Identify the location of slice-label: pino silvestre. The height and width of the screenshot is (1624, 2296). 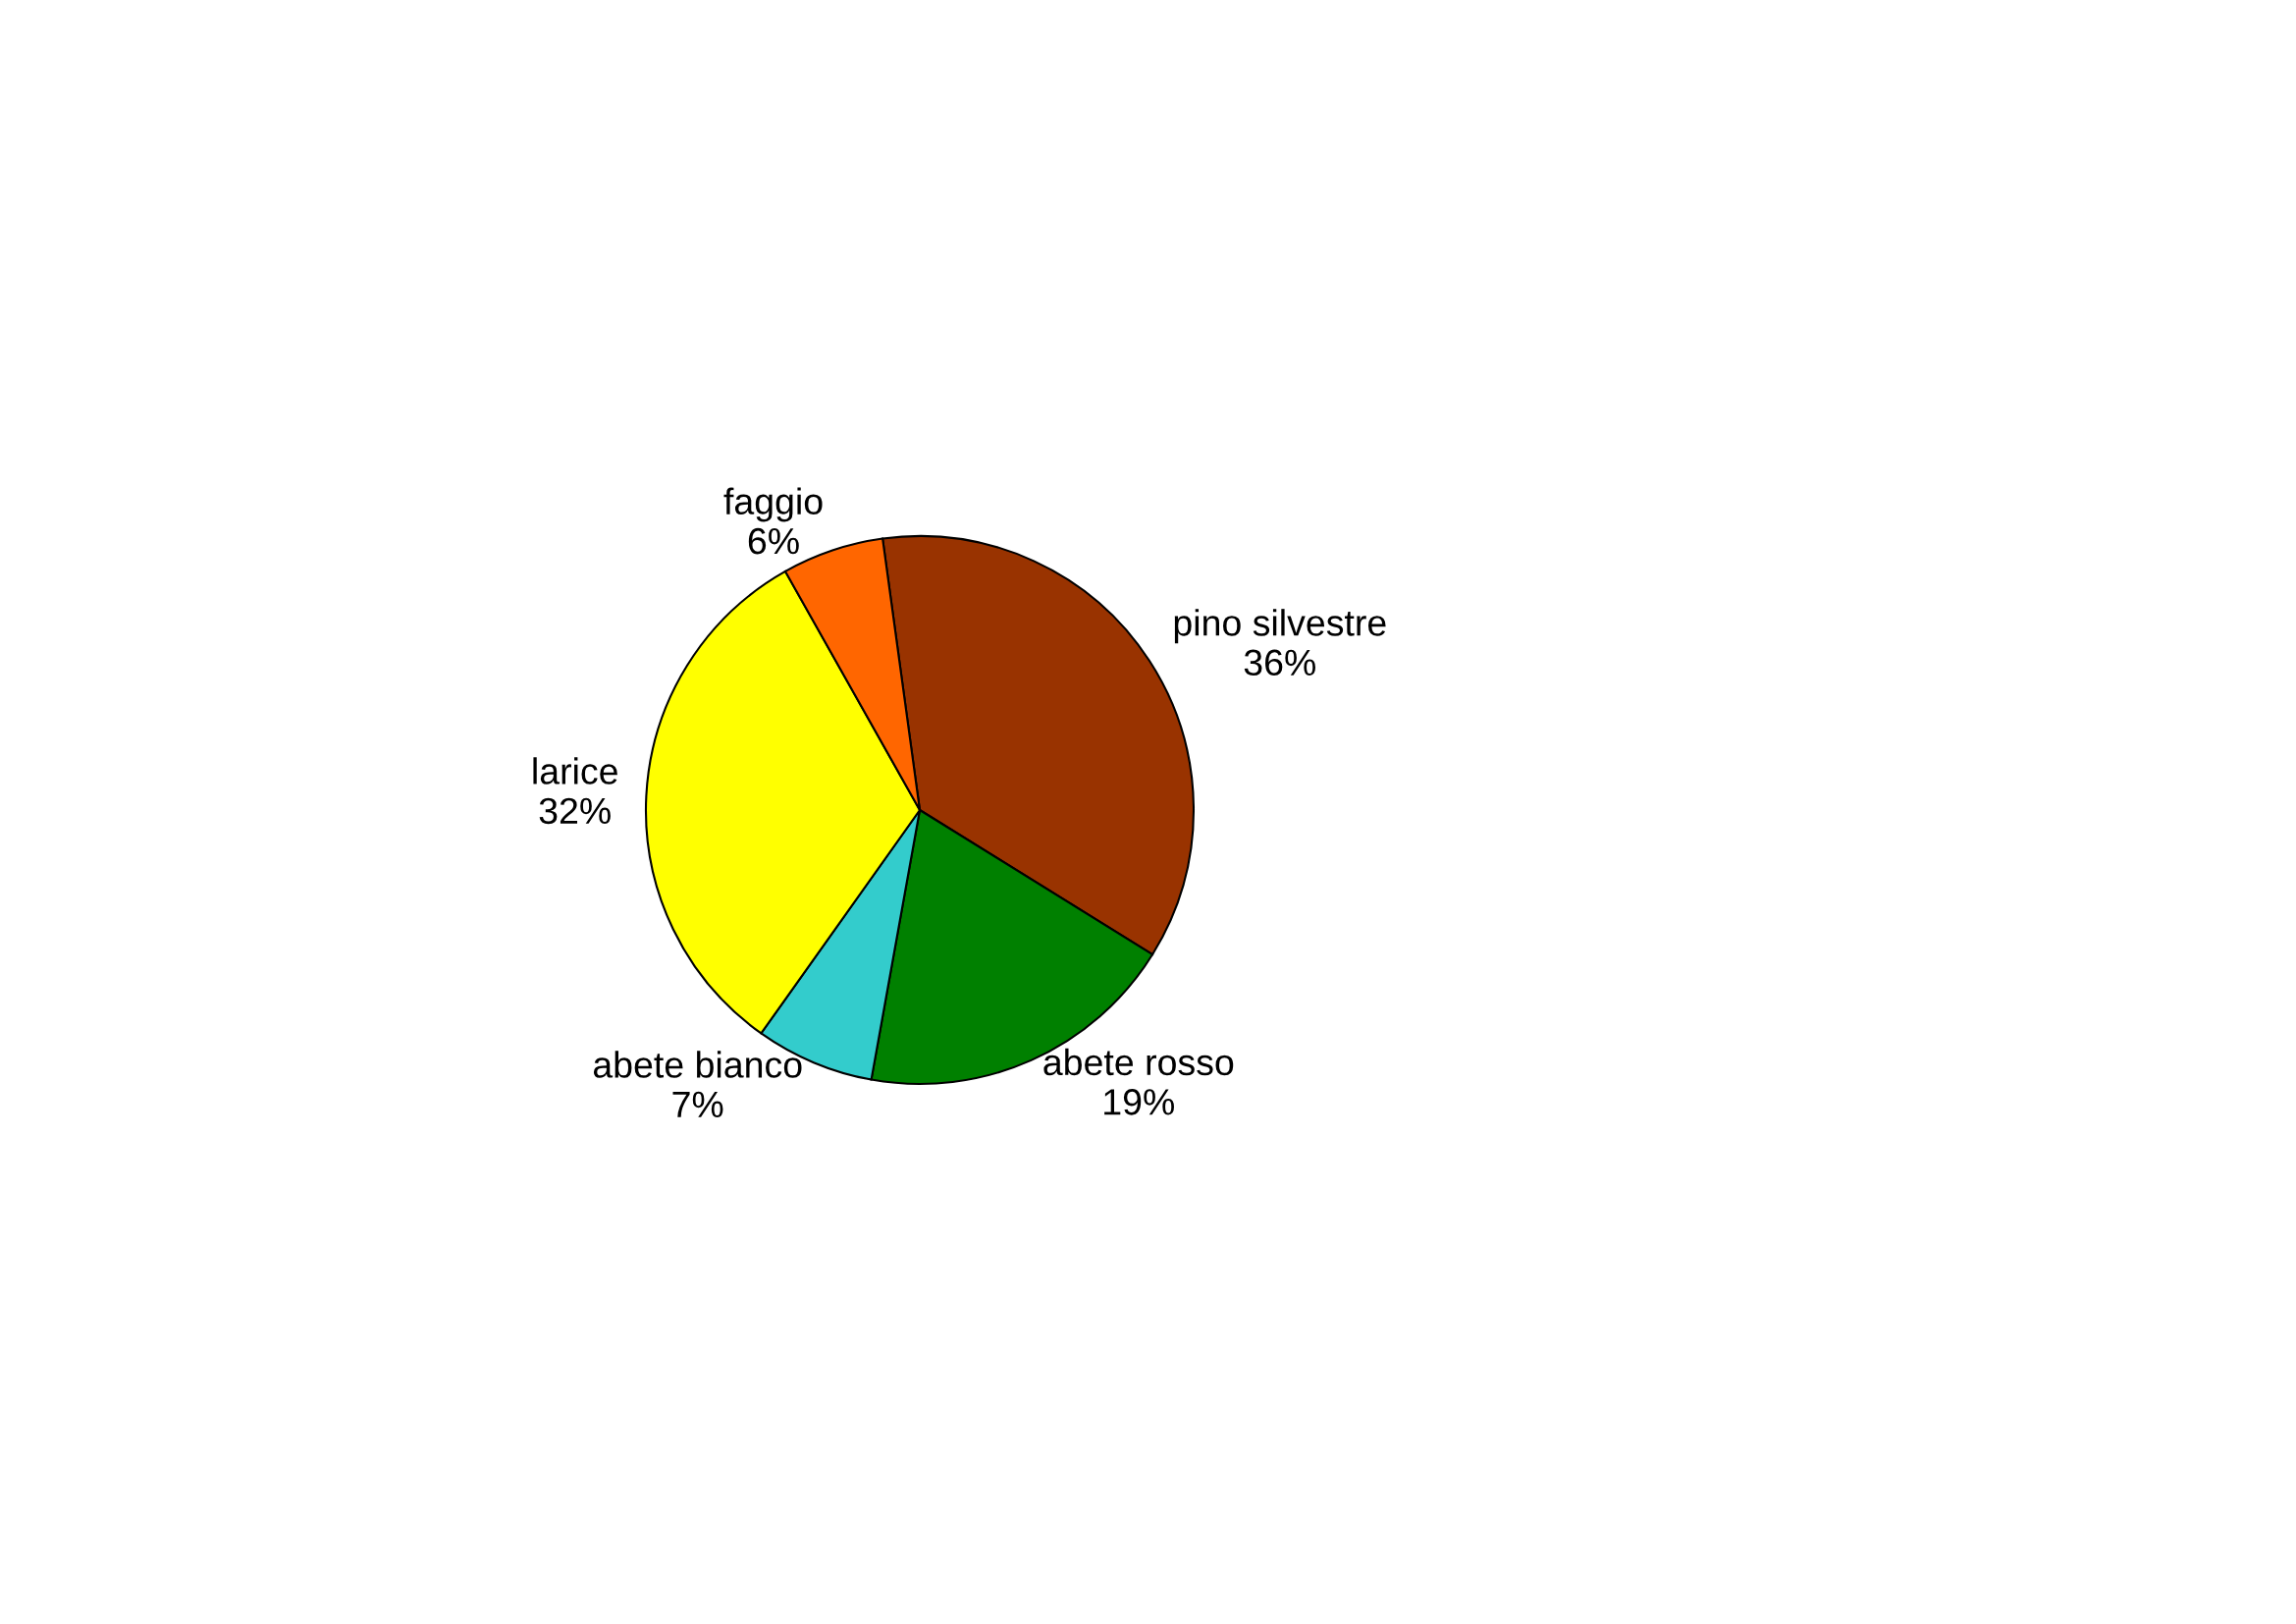
(1280, 626).